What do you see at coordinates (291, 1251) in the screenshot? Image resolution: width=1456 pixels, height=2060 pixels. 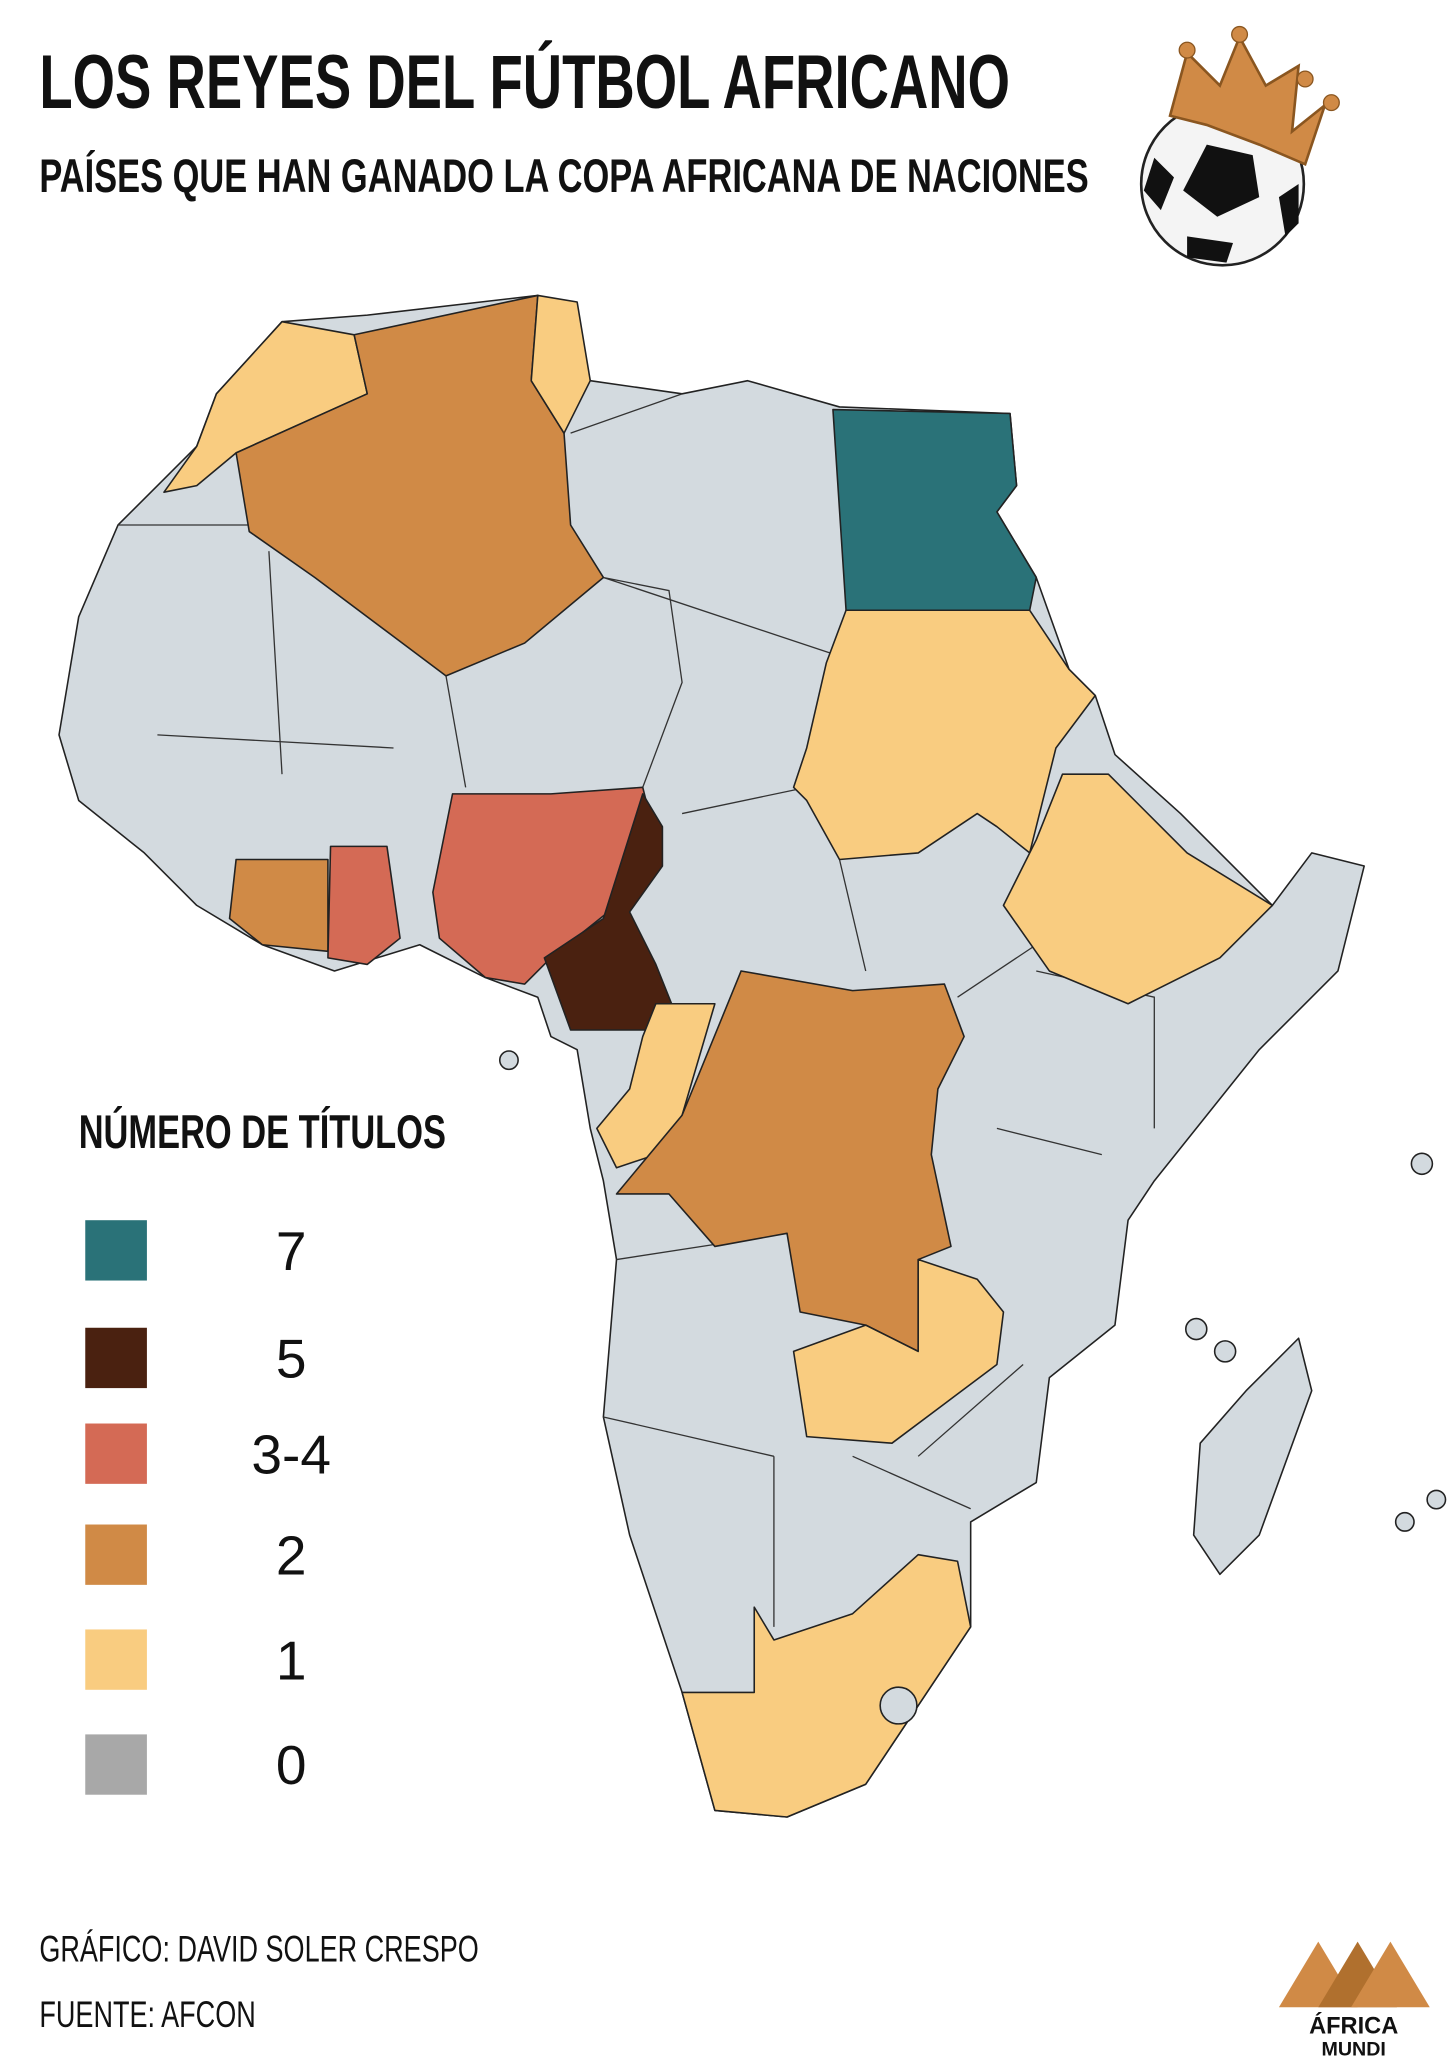 I see `legend-label: 7` at bounding box center [291, 1251].